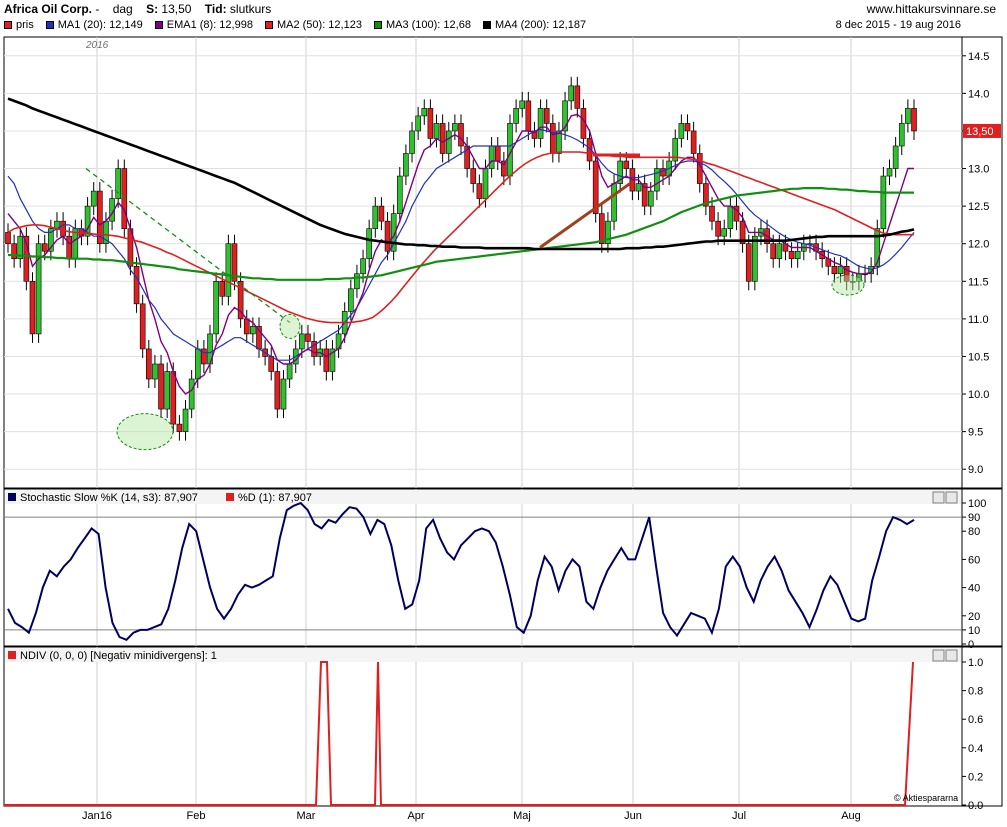  I want to click on ndiv-tick-label: 0.2, so click(975, 777).